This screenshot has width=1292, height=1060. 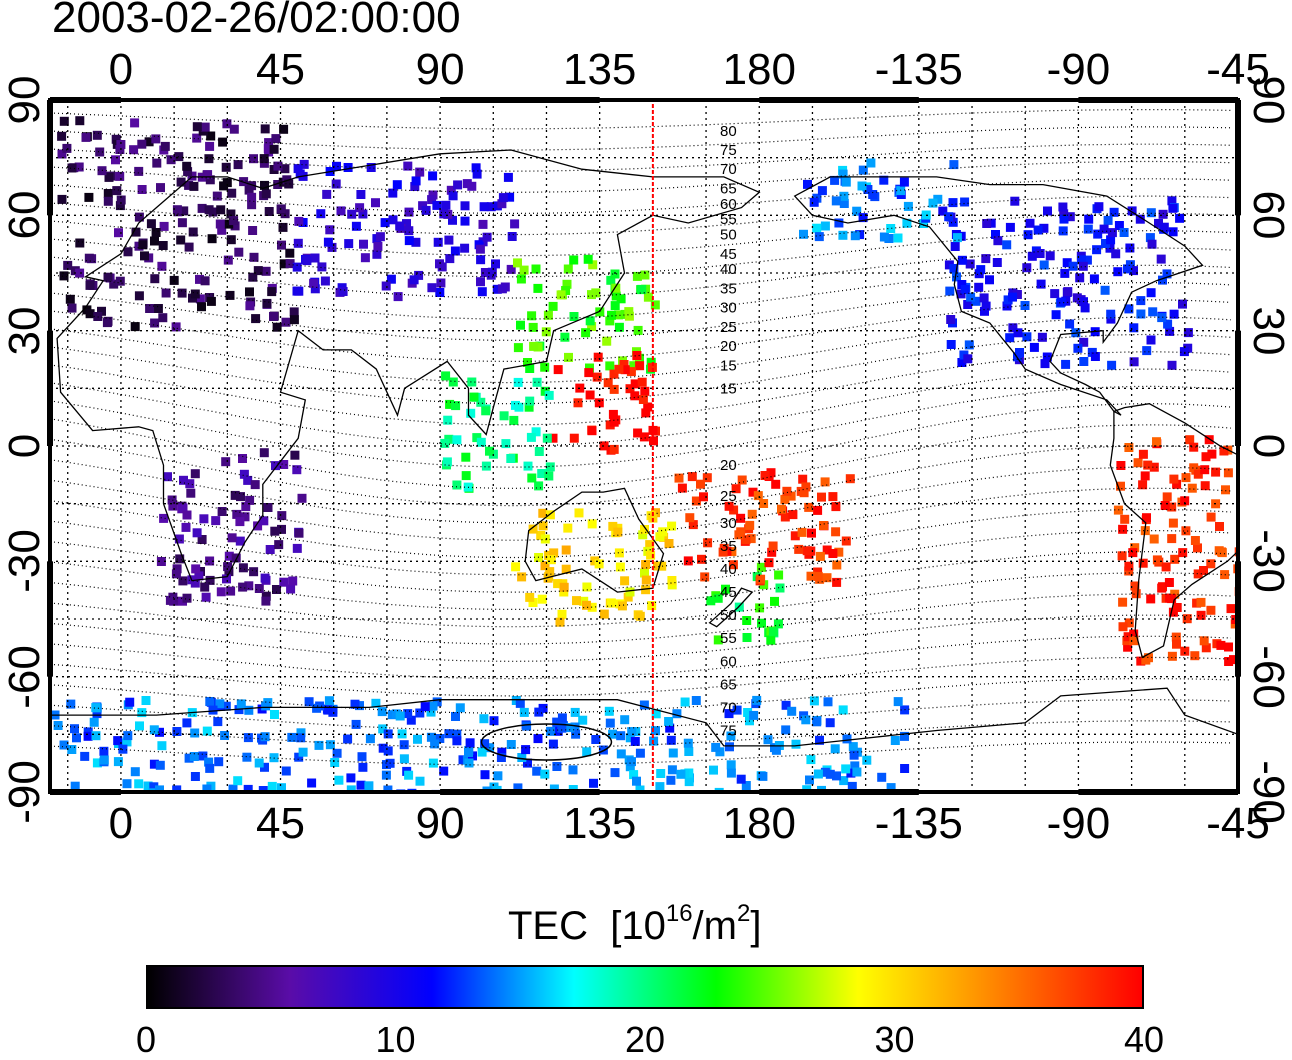 What do you see at coordinates (1078, 69) in the screenshot?
I see `x-tick-label-top: -90` at bounding box center [1078, 69].